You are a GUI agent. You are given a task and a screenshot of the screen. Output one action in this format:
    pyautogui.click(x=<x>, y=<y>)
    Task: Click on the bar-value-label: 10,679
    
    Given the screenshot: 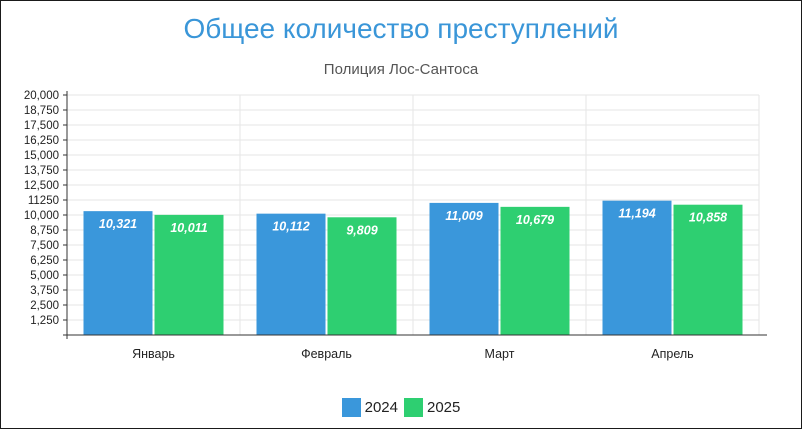 What is the action you would take?
    pyautogui.click(x=535, y=220)
    